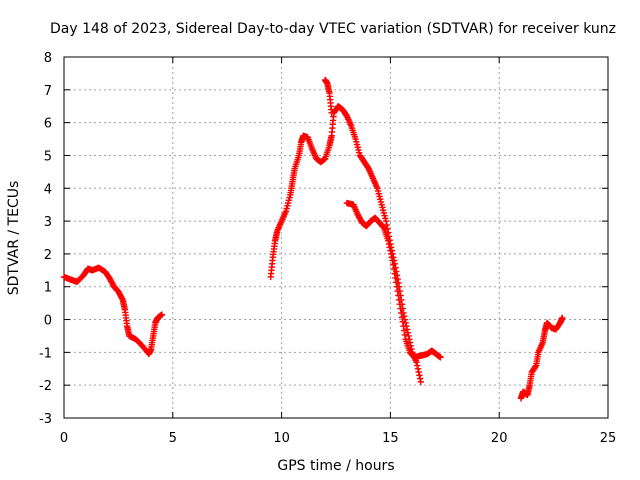 Image resolution: width=640 pixels, height=480 pixels. What do you see at coordinates (48, 124) in the screenshot?
I see `y-tick-label: 6` at bounding box center [48, 124].